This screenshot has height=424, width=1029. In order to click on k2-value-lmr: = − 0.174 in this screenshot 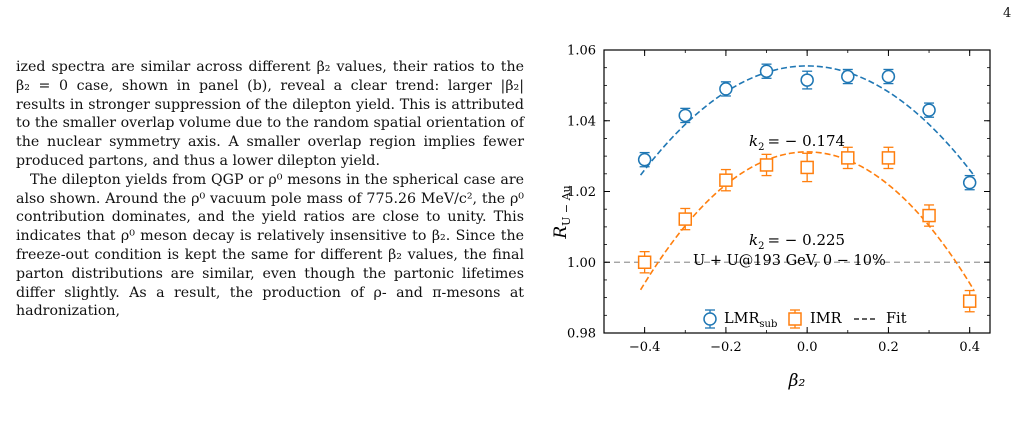, I will do `click(806, 141)`.